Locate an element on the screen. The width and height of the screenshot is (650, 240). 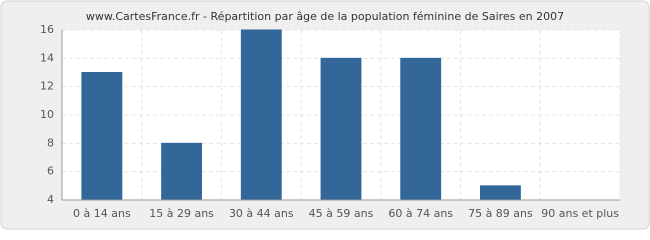
y-tick-label: 8 is located at coordinates (50, 142).